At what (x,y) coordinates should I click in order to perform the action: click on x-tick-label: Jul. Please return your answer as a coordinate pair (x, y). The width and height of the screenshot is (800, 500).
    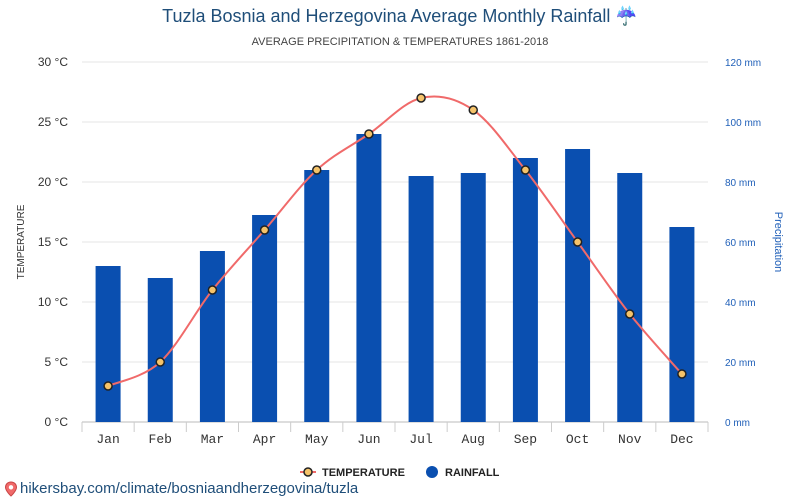
    Looking at the image, I should click on (421, 439).